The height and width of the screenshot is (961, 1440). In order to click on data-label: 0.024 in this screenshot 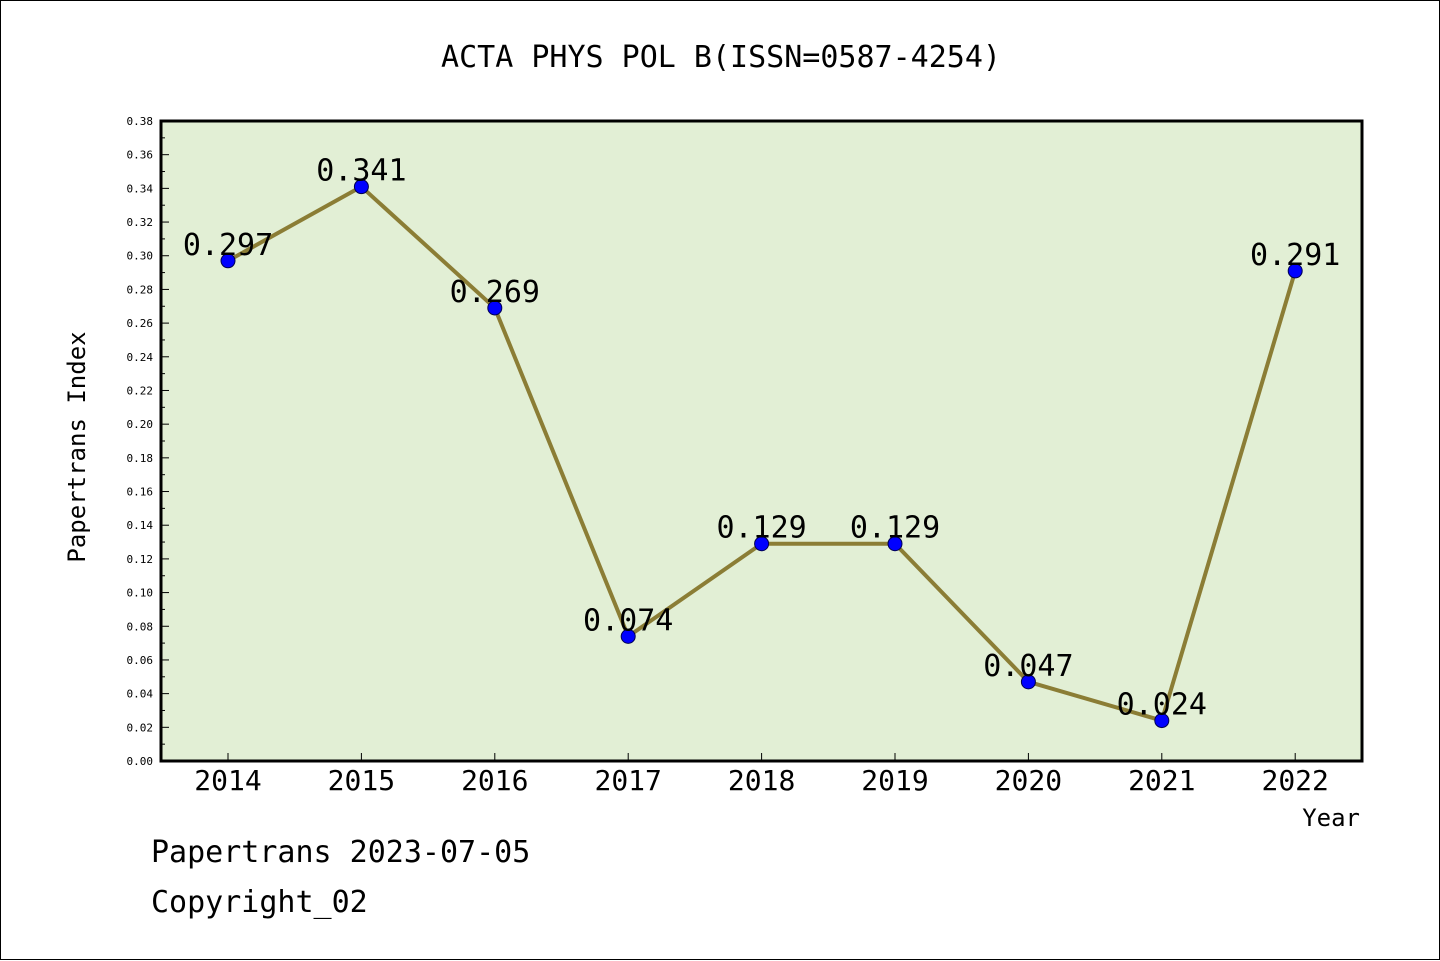, I will do `click(1162, 705)`.